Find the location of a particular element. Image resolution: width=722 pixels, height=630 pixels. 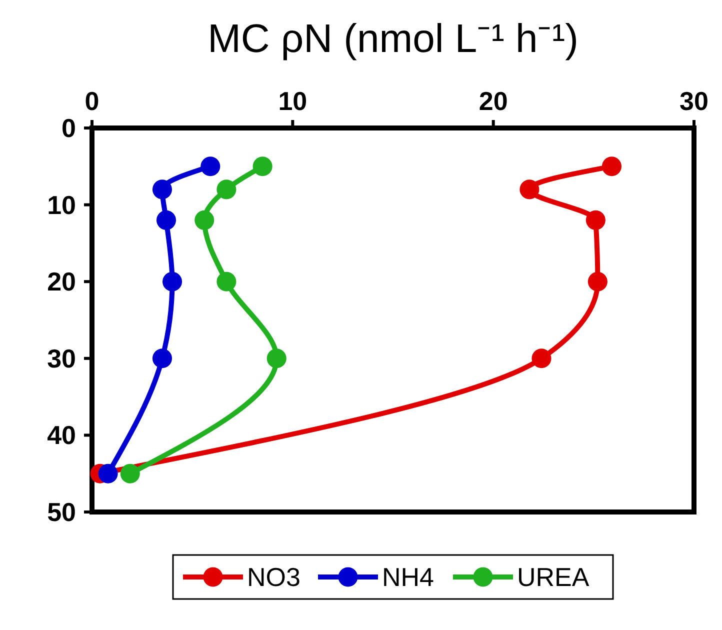

x-tick-label: 0 is located at coordinates (92, 101).